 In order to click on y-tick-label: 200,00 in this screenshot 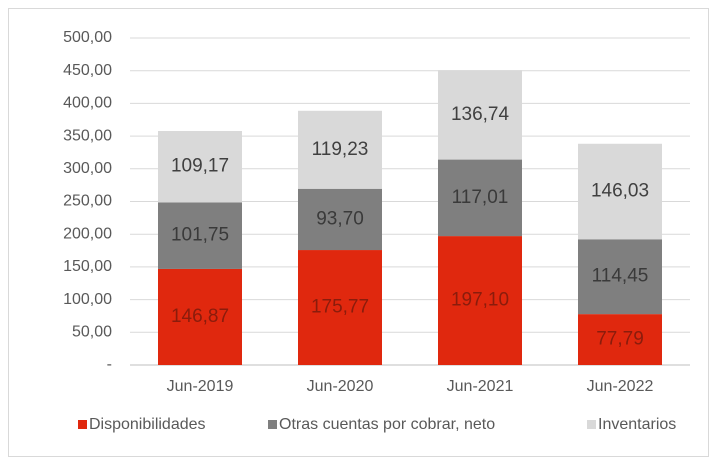, I will do `click(87, 233)`.